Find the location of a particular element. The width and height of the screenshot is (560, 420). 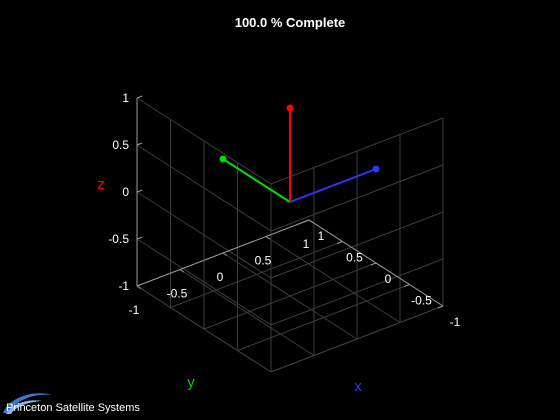

z-tick-label: 0.5 is located at coordinates (120, 145).